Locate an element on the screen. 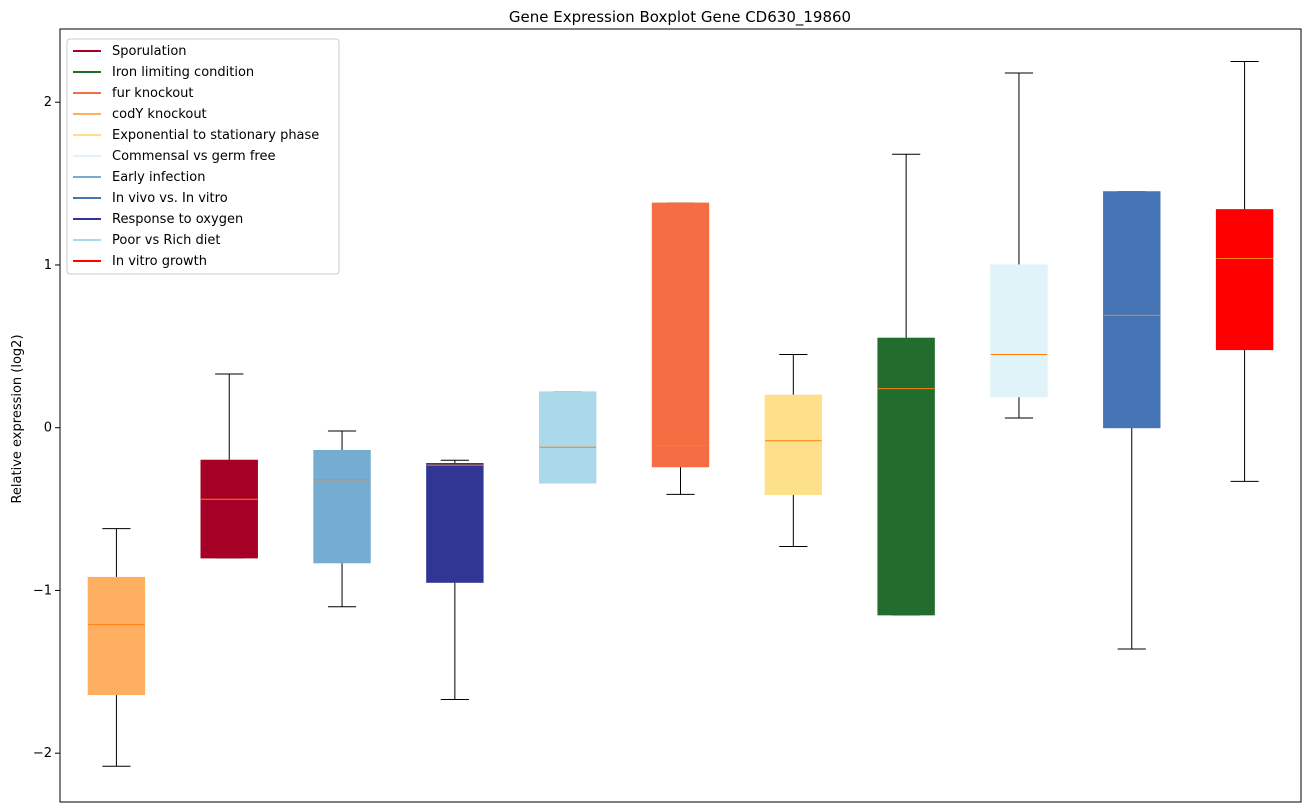  y-tick-label: 2 is located at coordinates (48, 102).